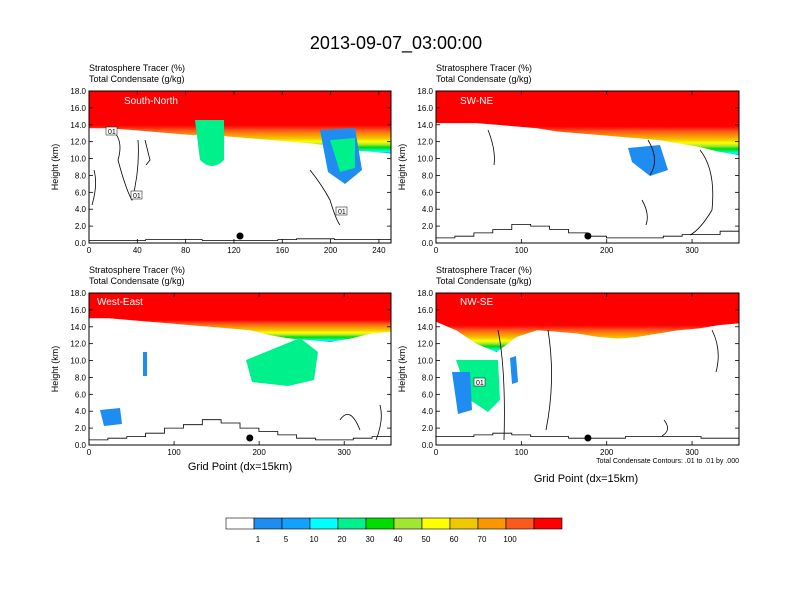  I want to click on y-tick-label: 18.0, so click(425, 293).